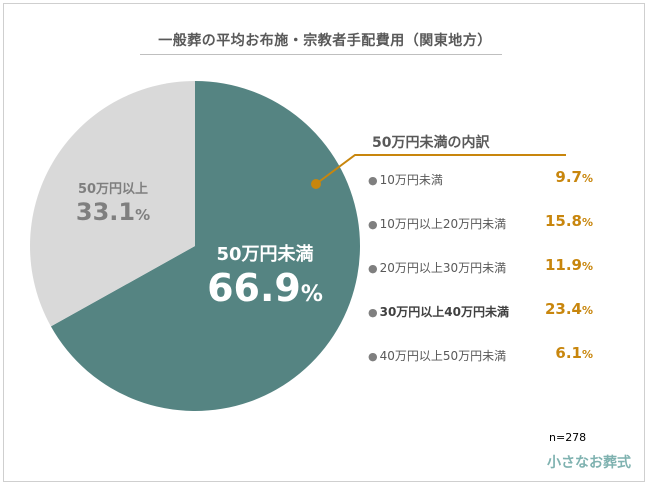  I want to click on breakdown-item-value: 15.8%, so click(568, 221).